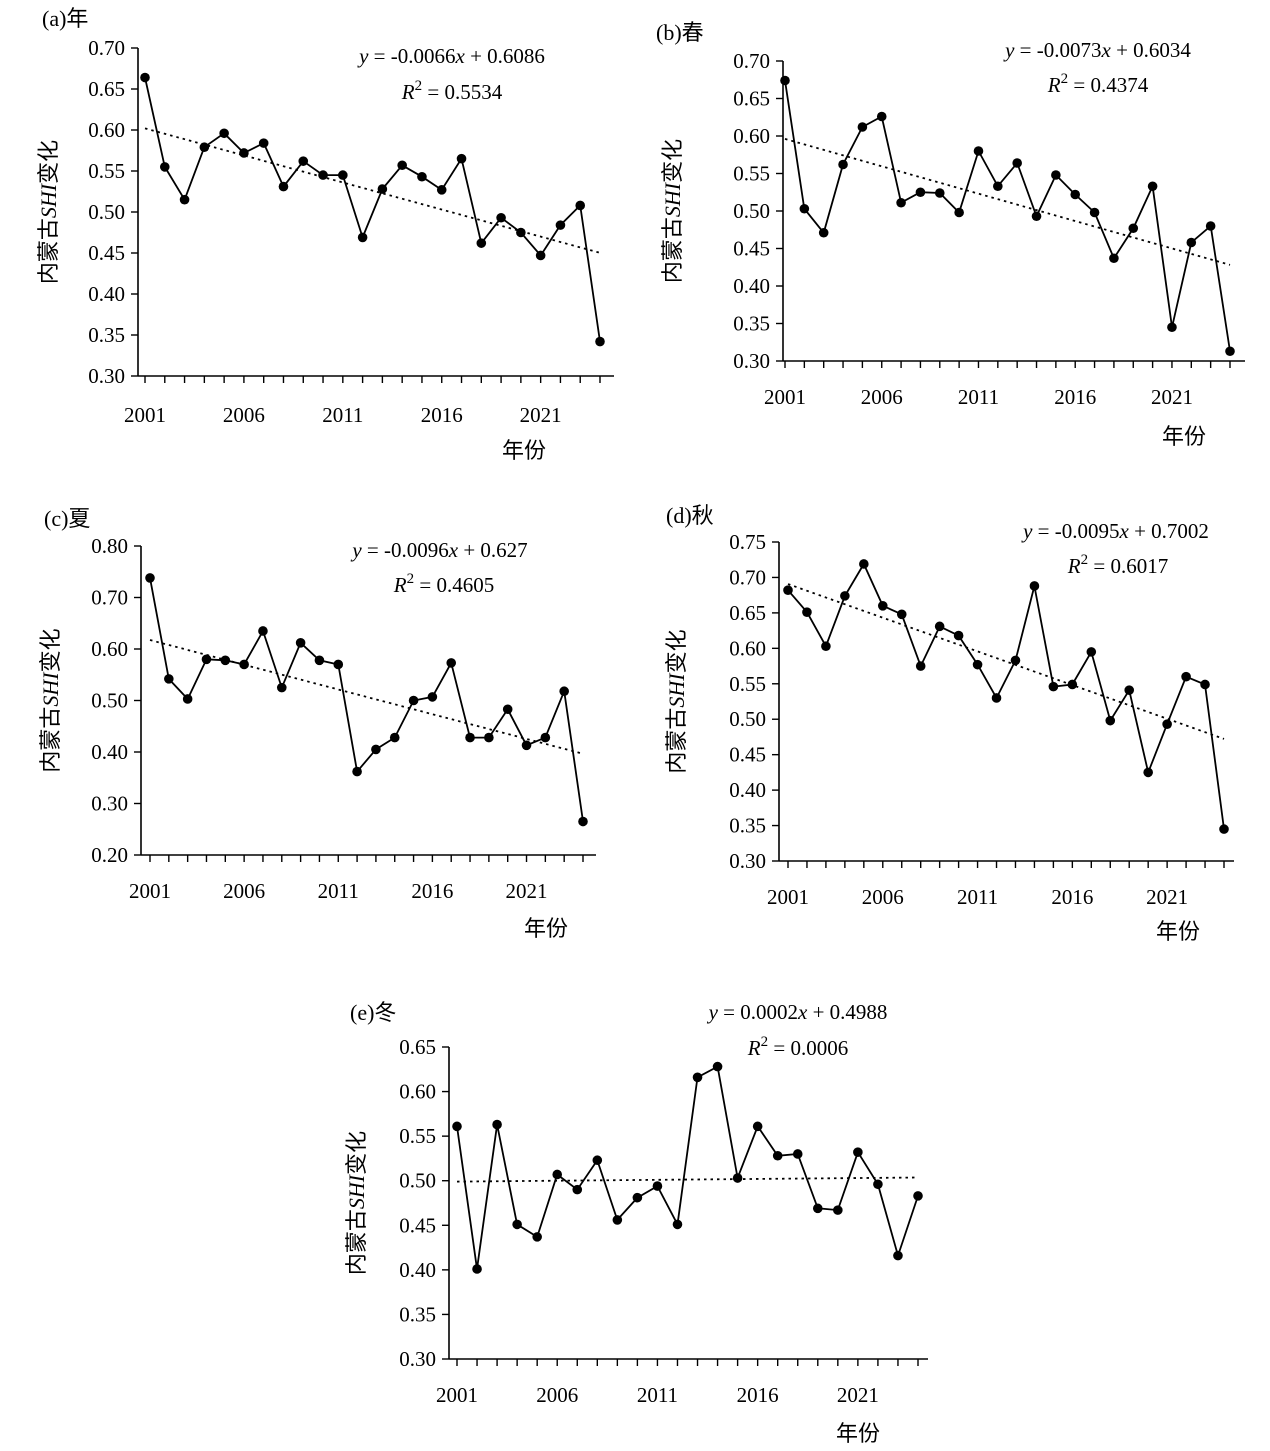 The image size is (1270, 1451). Describe the element at coordinates (244, 891) in the screenshot. I see `x-tick-label: 2006` at that location.